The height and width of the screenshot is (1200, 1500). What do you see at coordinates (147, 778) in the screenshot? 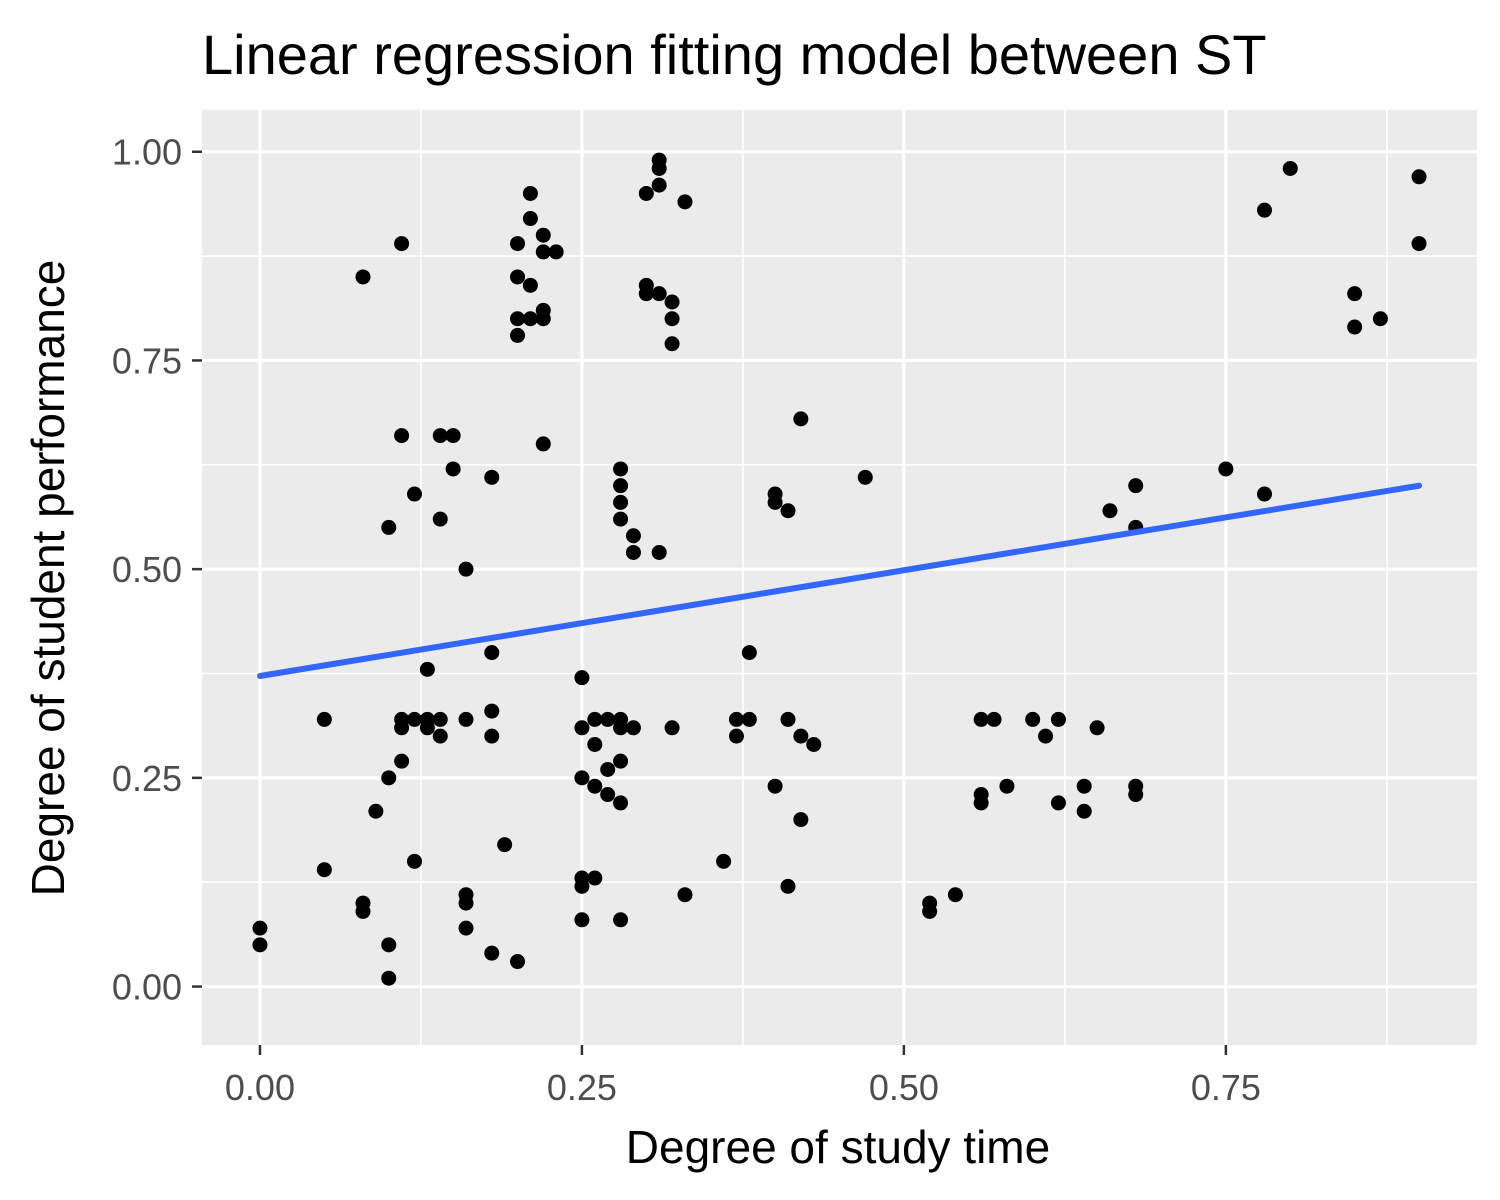
I see `y-tick-label: 0.25` at bounding box center [147, 778].